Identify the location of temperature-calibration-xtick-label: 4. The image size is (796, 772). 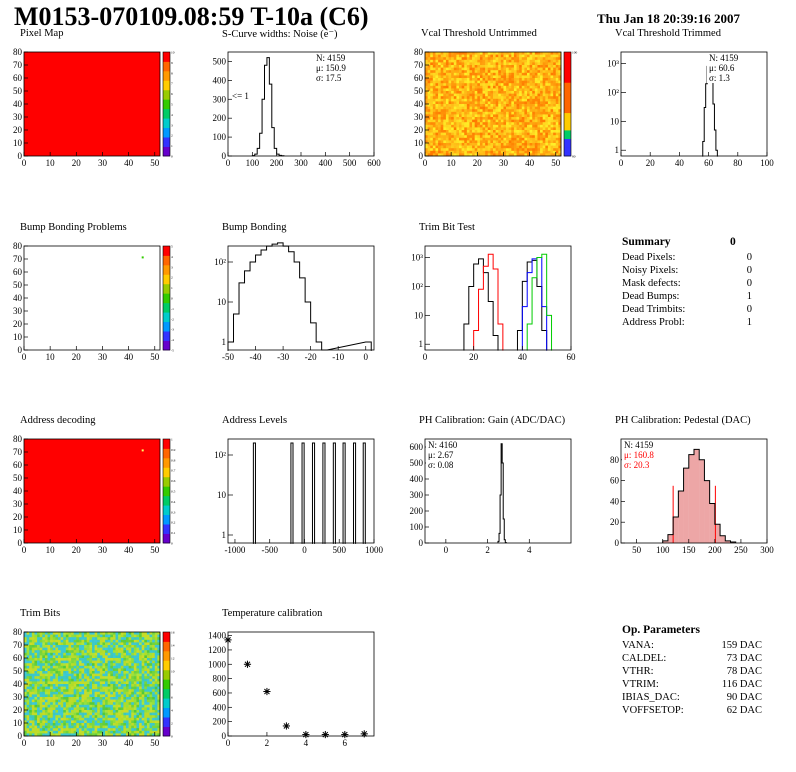
(306, 743).